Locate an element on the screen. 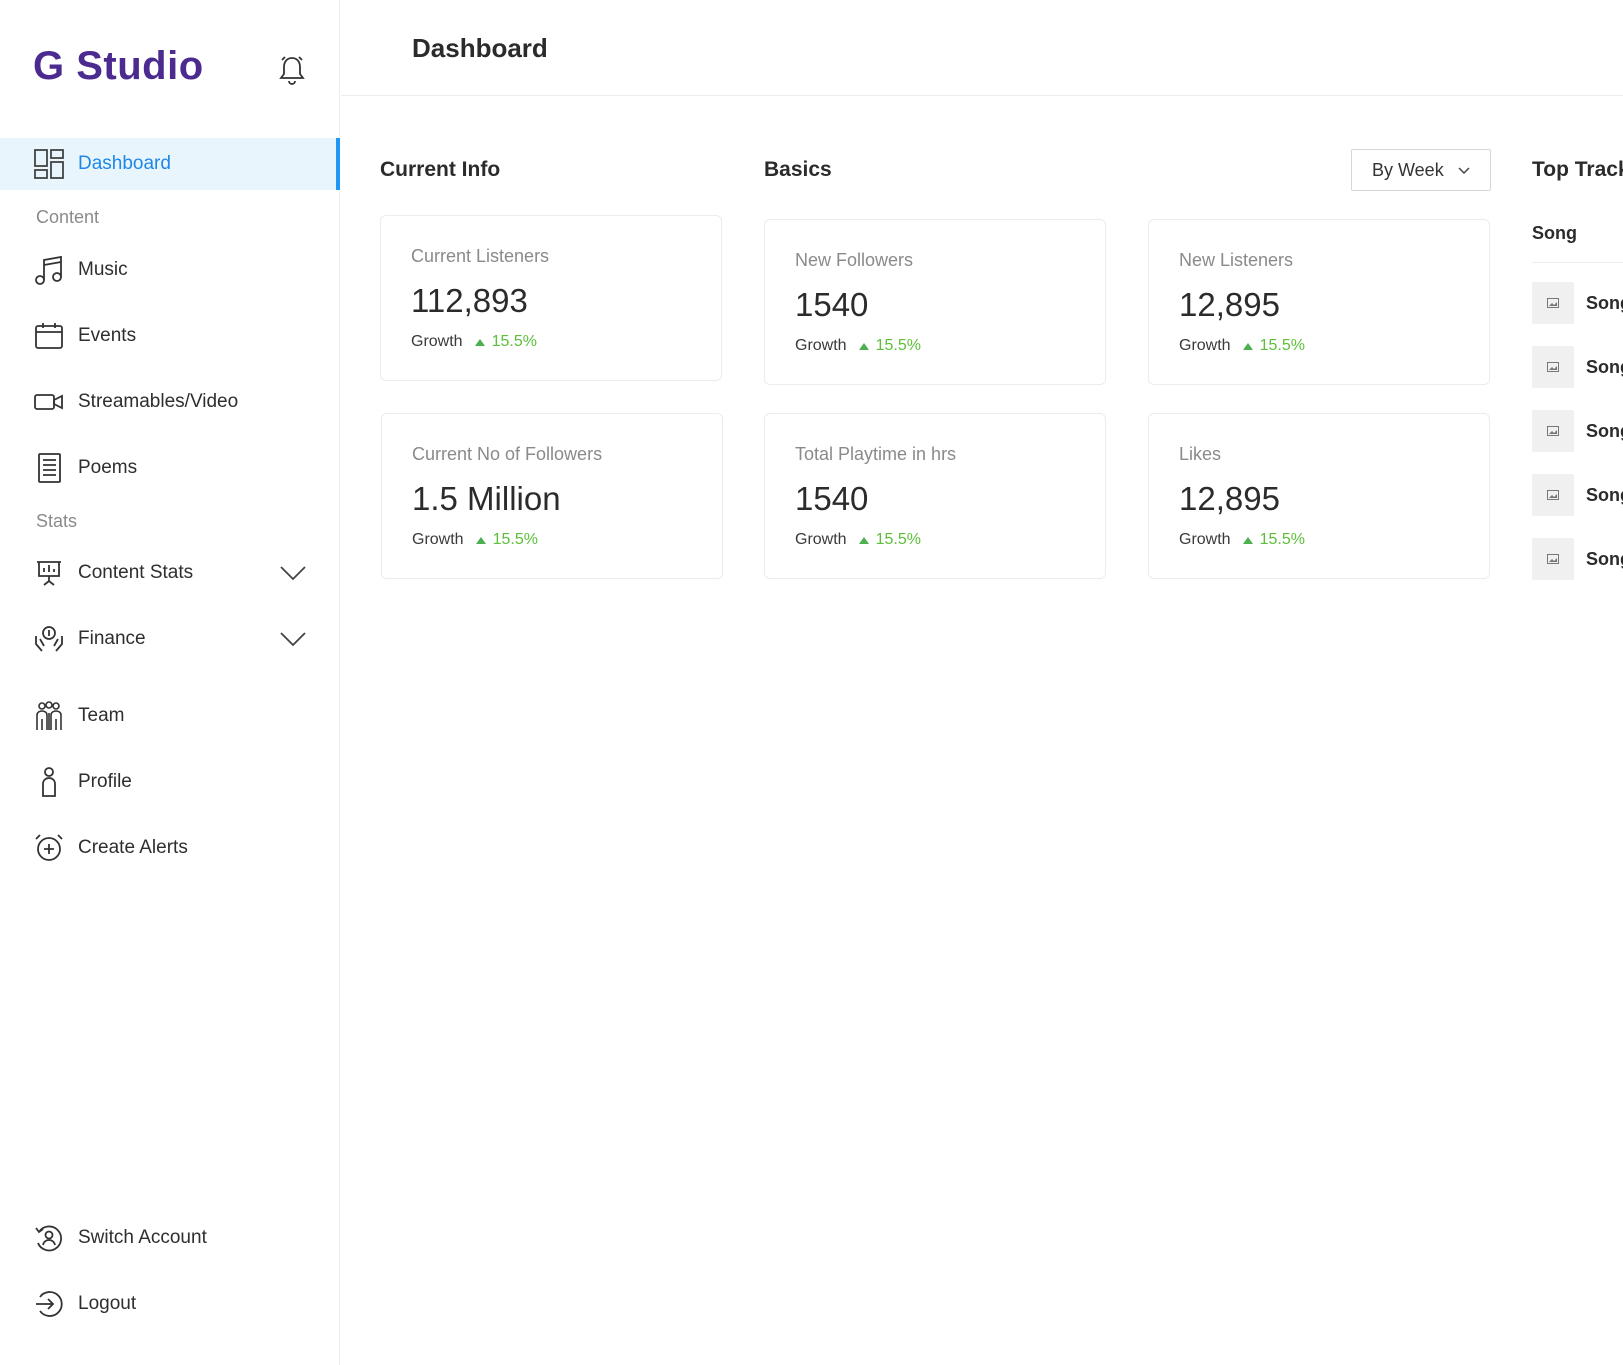 The width and height of the screenshot is (1623, 1365). sidebar-item-label: Create Alerts is located at coordinates (133, 847).